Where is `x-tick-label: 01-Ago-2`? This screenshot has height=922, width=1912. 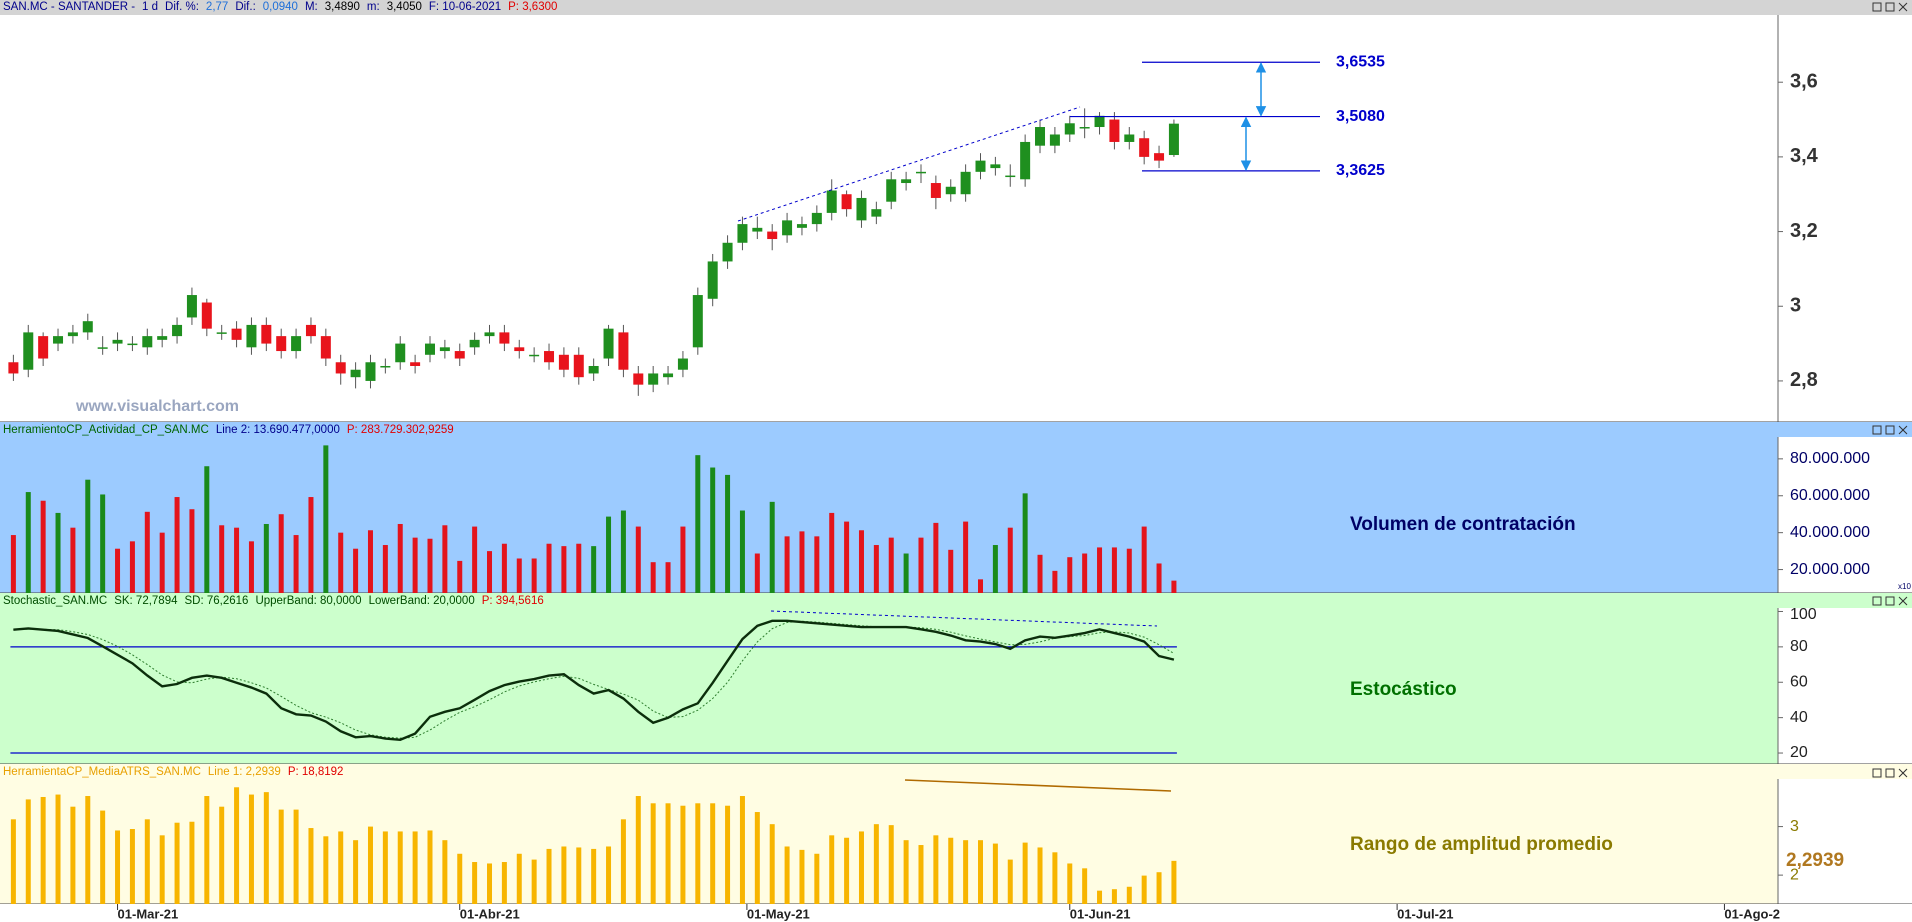
x-tick-label: 01-Ago-2 is located at coordinates (1752, 913).